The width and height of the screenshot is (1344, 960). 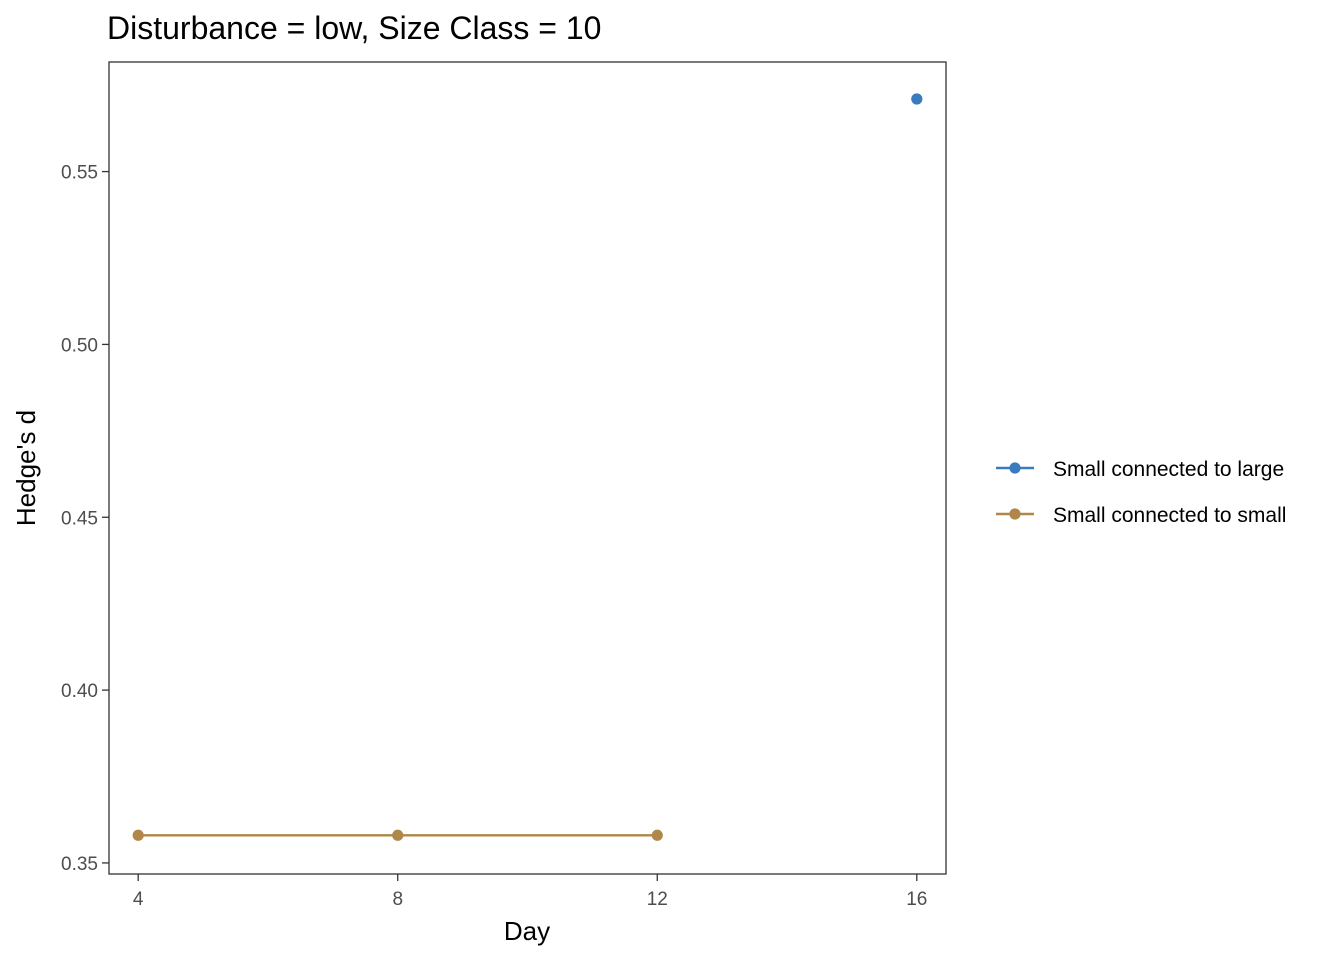 I want to click on x-tick-label: 12, so click(x=657, y=899).